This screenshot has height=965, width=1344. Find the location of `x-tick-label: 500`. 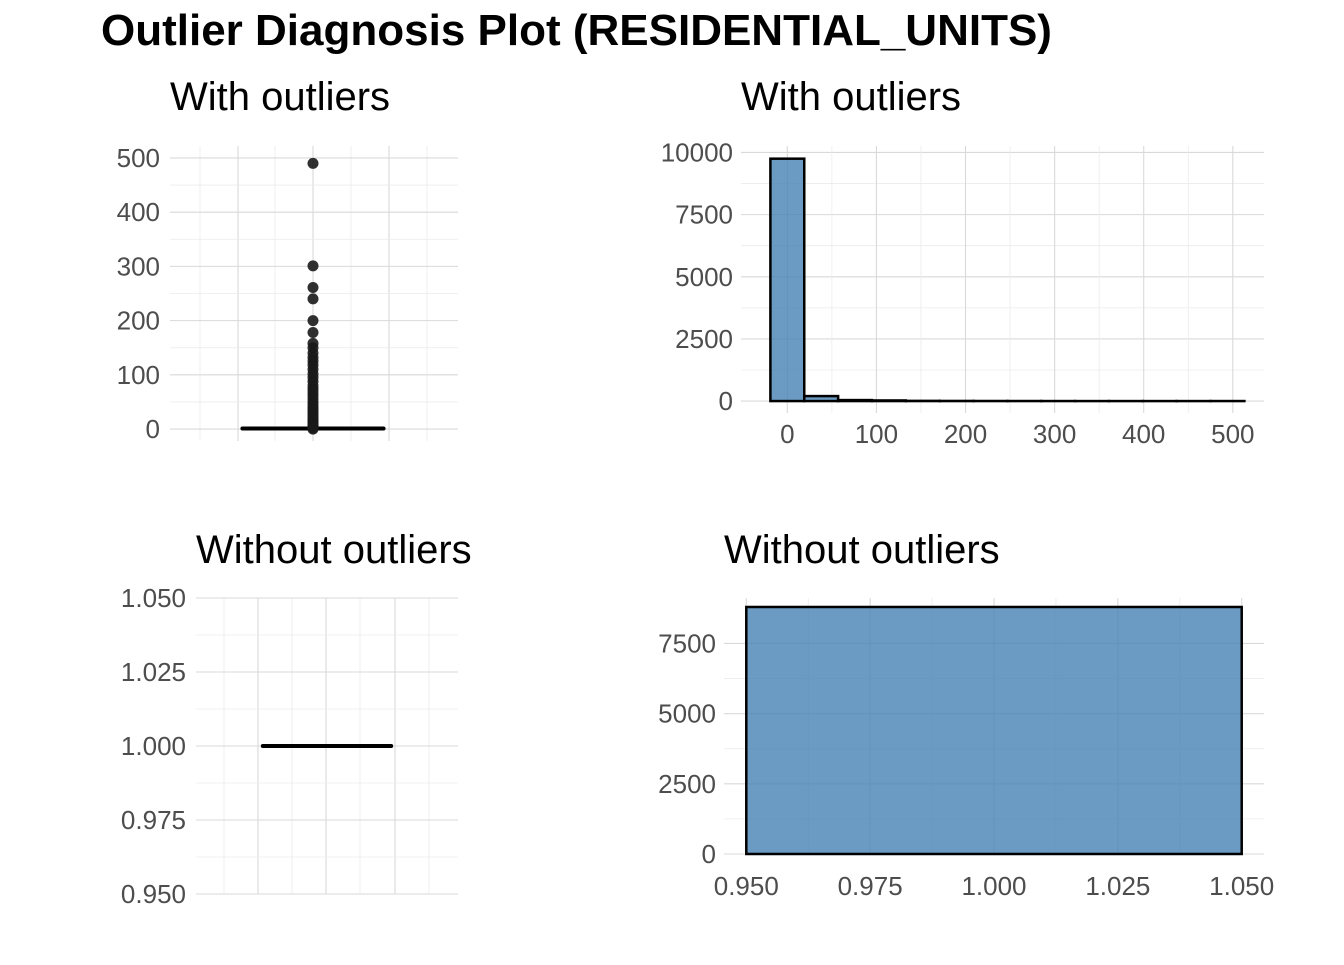

x-tick-label: 500 is located at coordinates (1232, 434).